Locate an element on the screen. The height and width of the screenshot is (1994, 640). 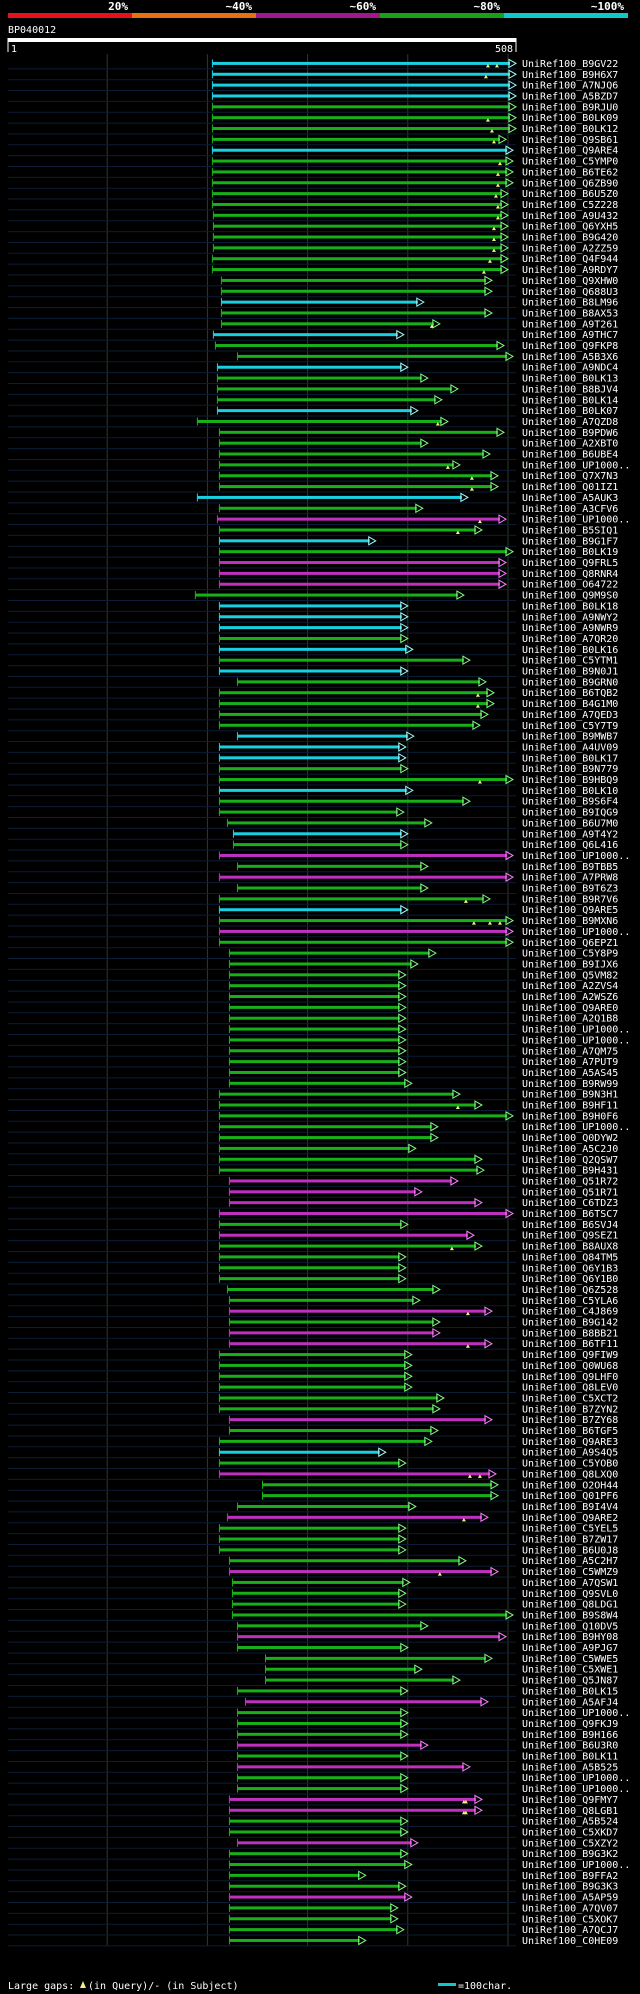
hit-label: UniRef100_Q8LGB1 is located at coordinates (570, 1811).